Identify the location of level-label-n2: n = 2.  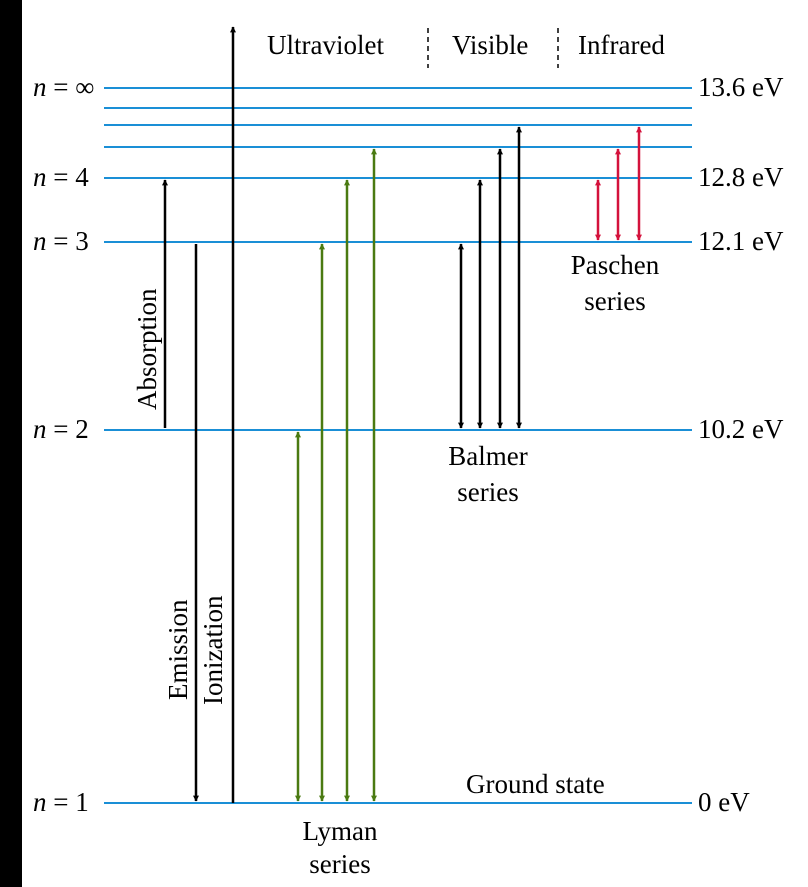
(61, 429).